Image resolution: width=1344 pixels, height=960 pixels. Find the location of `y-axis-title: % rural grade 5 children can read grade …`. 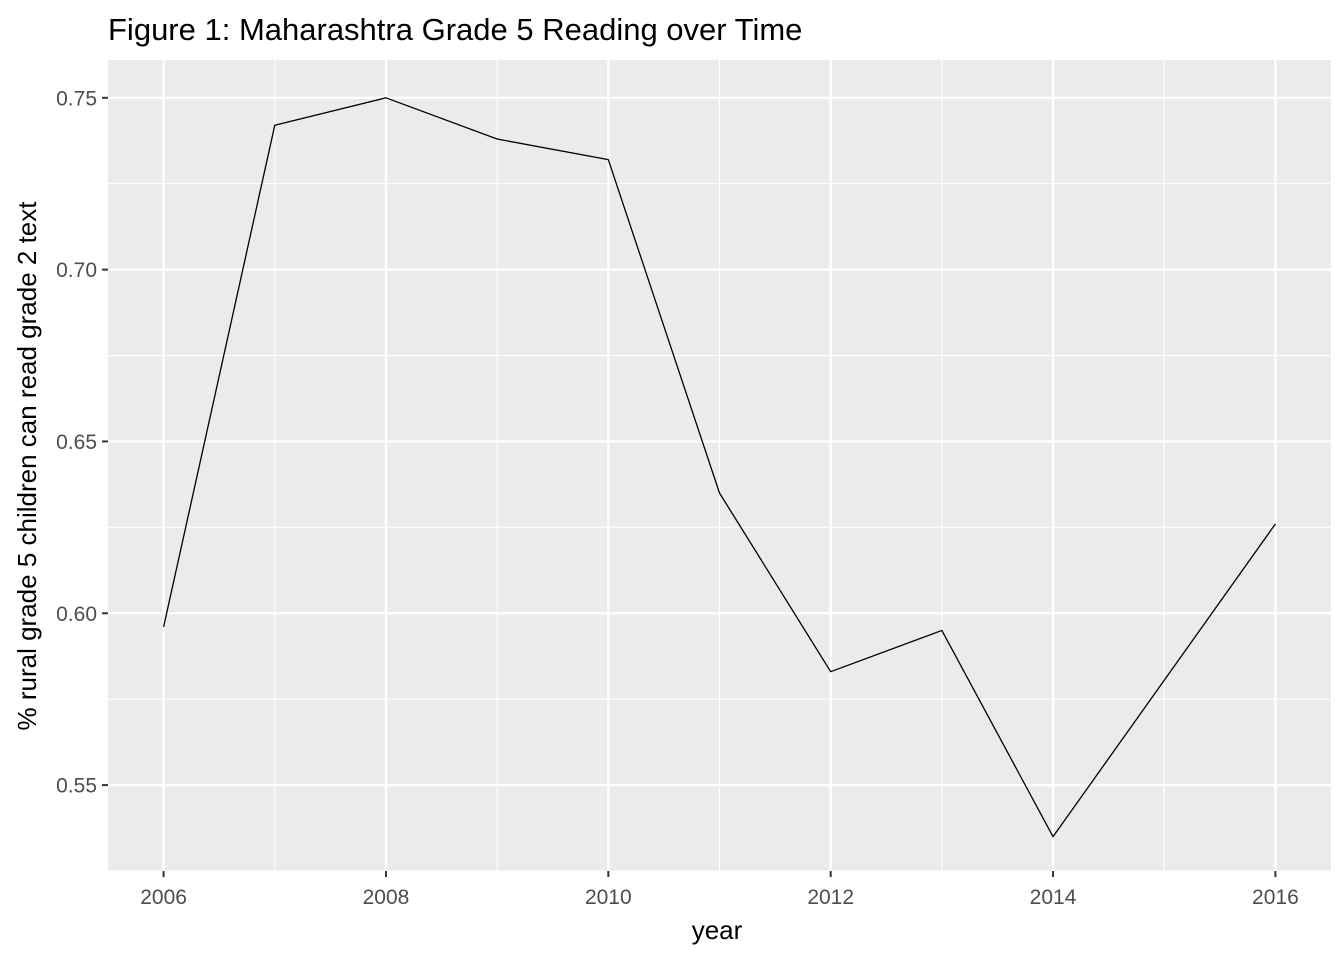

y-axis-title: % rural grade 5 children can read grade … is located at coordinates (27, 466).